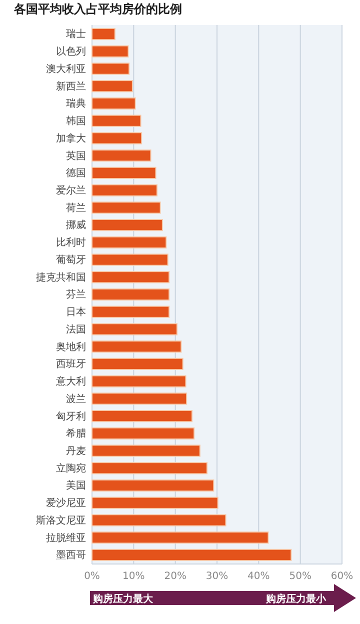 Image resolution: width=360 pixels, height=624 pixels. I want to click on y-tick-label: 芬兰, so click(76, 294).